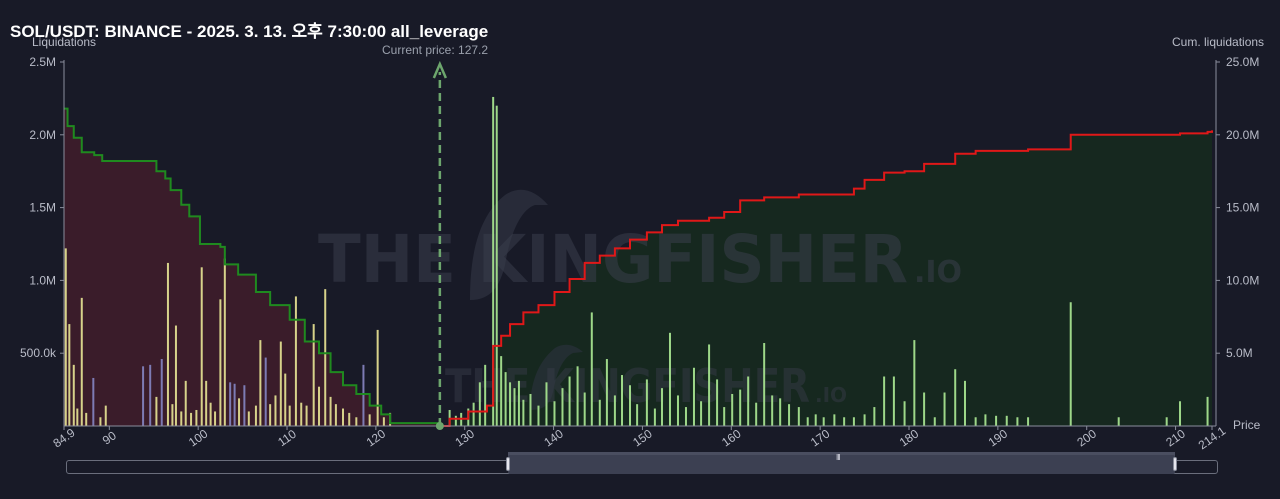 The width and height of the screenshot is (1280, 499). What do you see at coordinates (42, 280) in the screenshot?
I see `left-tick-label: 1.0M` at bounding box center [42, 280].